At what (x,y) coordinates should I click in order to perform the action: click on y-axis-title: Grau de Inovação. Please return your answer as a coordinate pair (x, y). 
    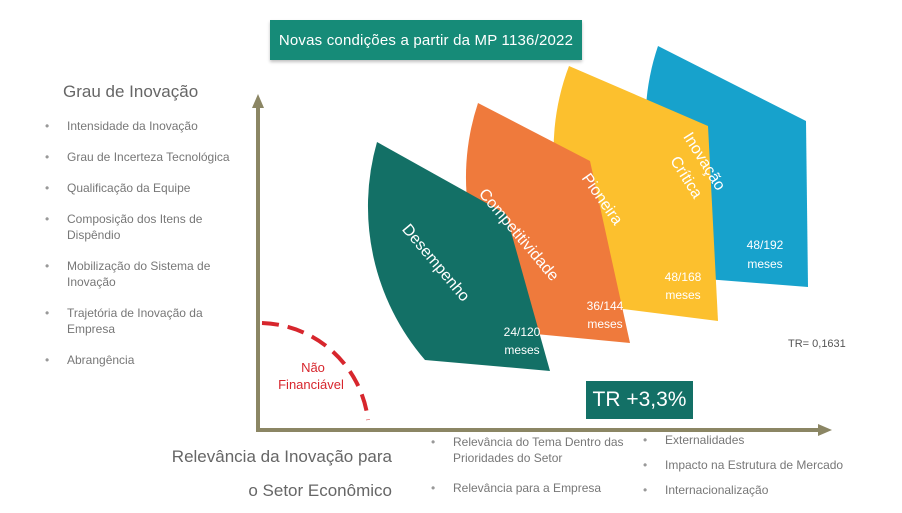
    Looking at the image, I should click on (131, 91).